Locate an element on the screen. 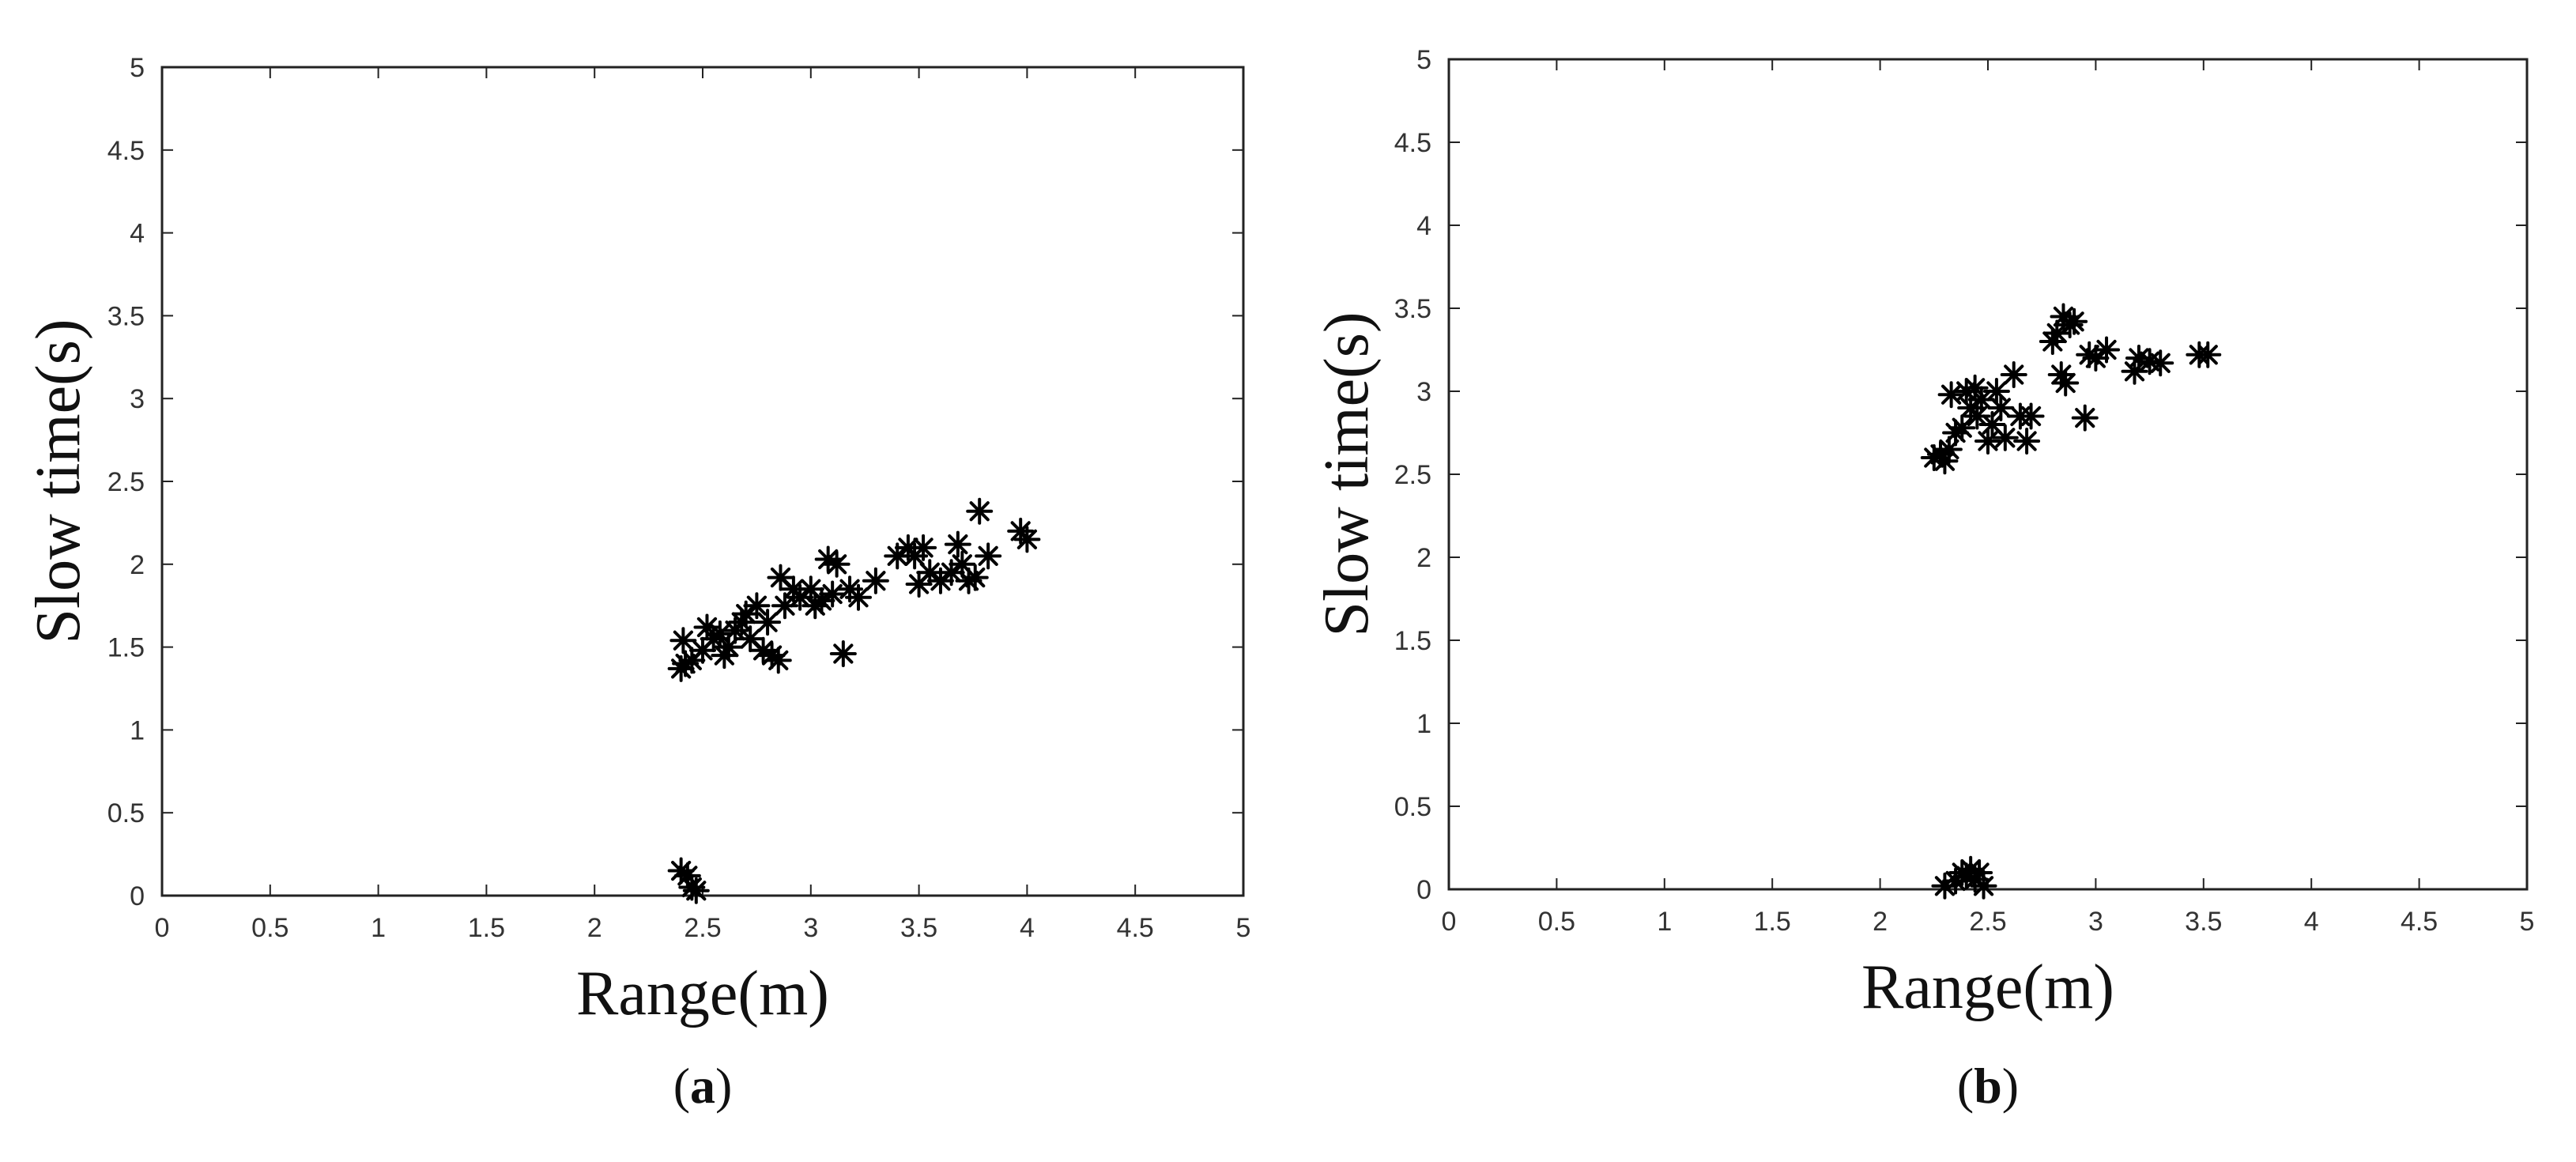  panel-letter: b is located at coordinates (1988, 1086).